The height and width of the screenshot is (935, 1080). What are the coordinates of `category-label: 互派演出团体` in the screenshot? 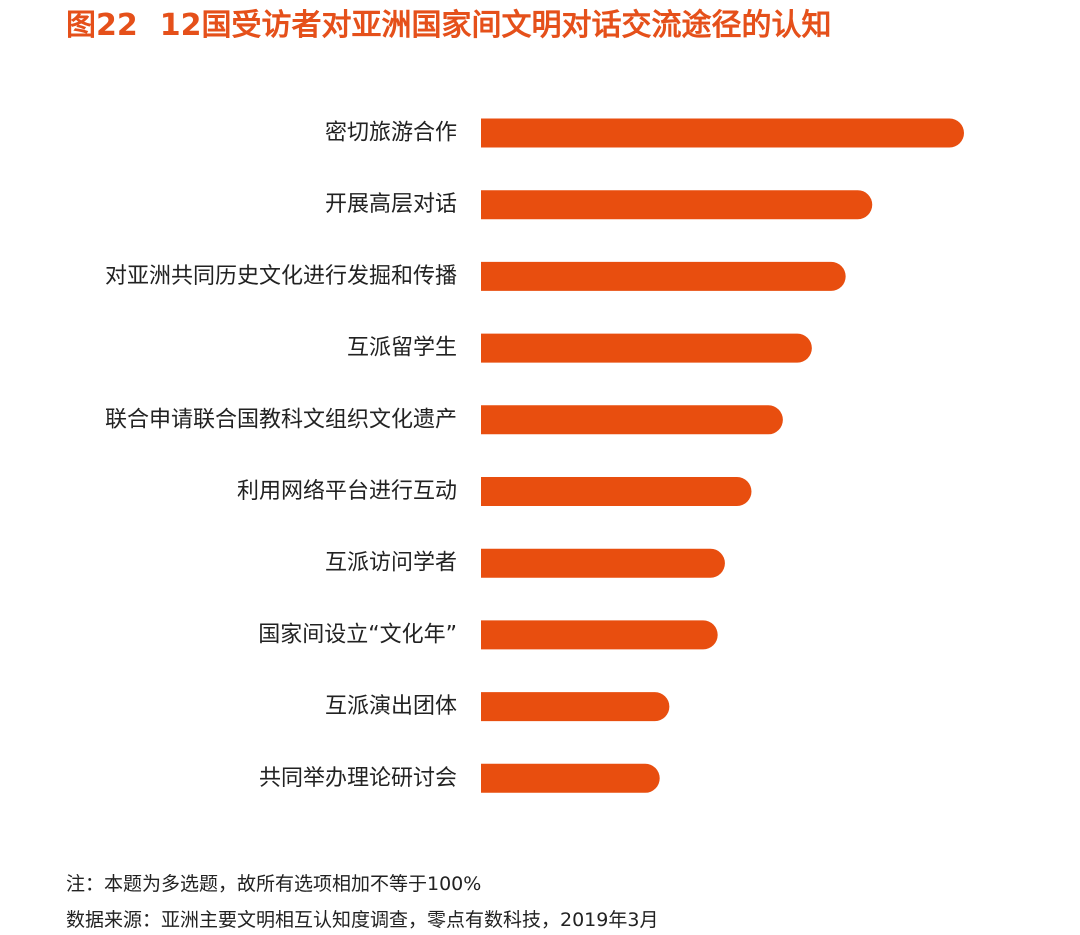 It's located at (391, 706).